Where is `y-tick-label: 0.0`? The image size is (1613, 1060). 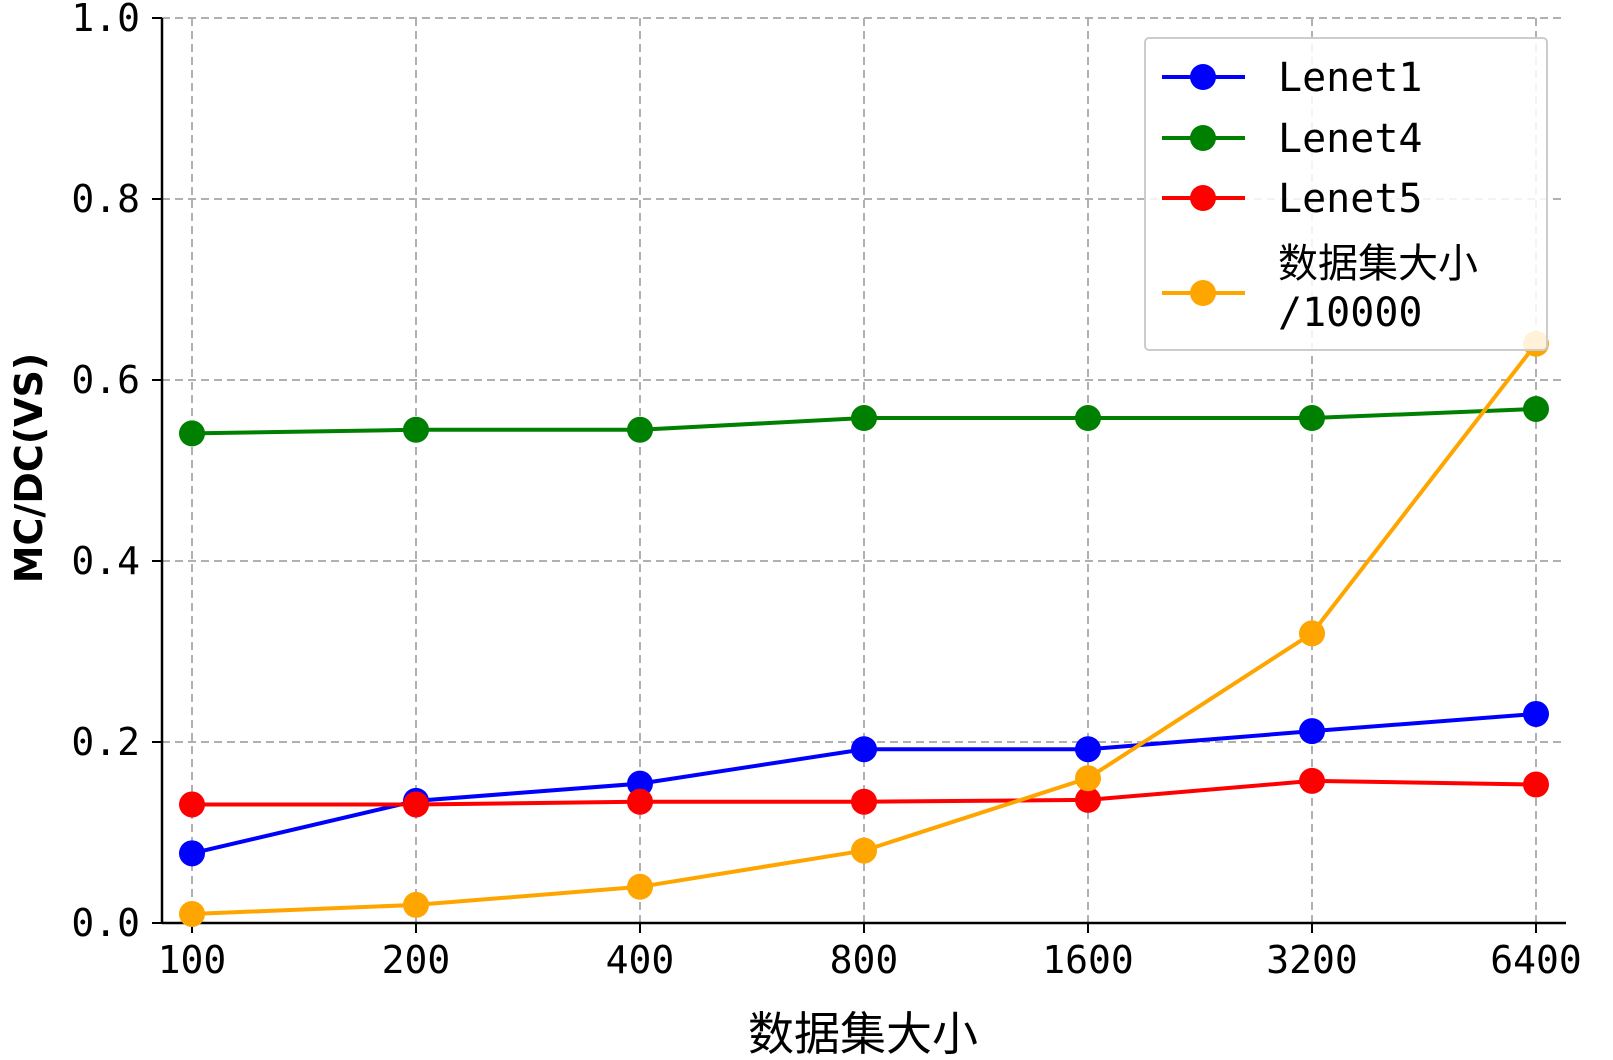 y-tick-label: 0.0 is located at coordinates (105, 923).